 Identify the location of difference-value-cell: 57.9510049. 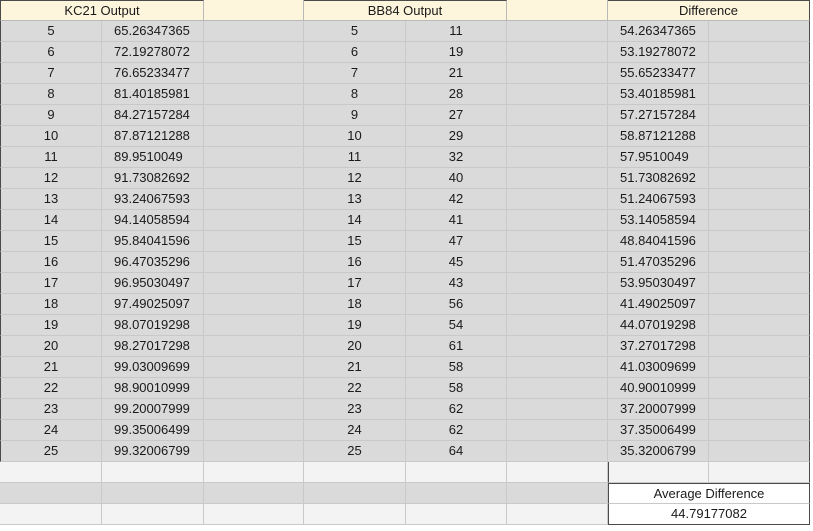
(658, 157).